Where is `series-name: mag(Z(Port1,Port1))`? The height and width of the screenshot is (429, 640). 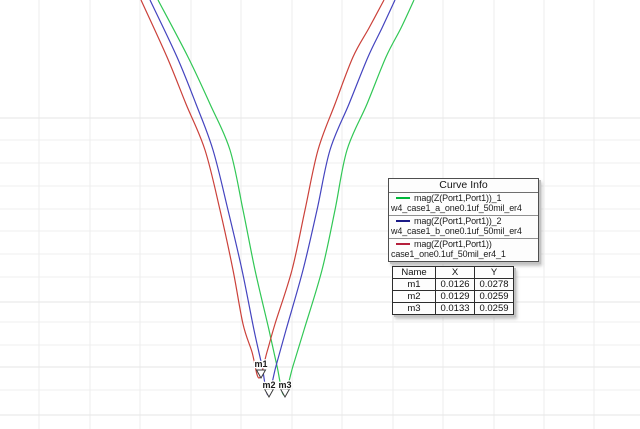 series-name: mag(Z(Port1,Port1)) is located at coordinates (453, 244).